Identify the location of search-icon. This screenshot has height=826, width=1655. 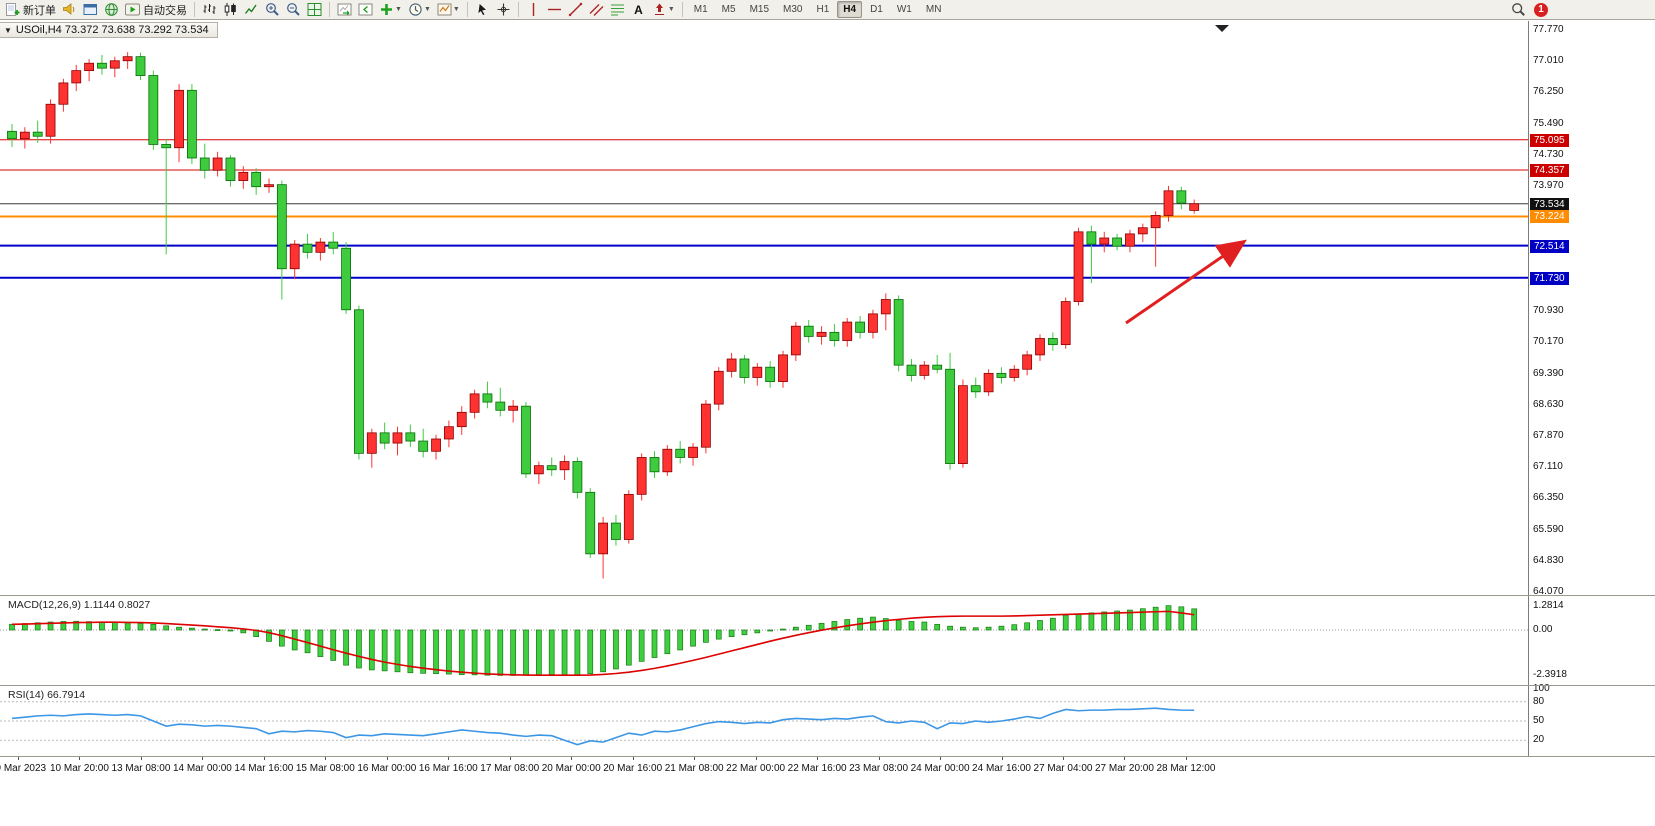
(1518, 12).